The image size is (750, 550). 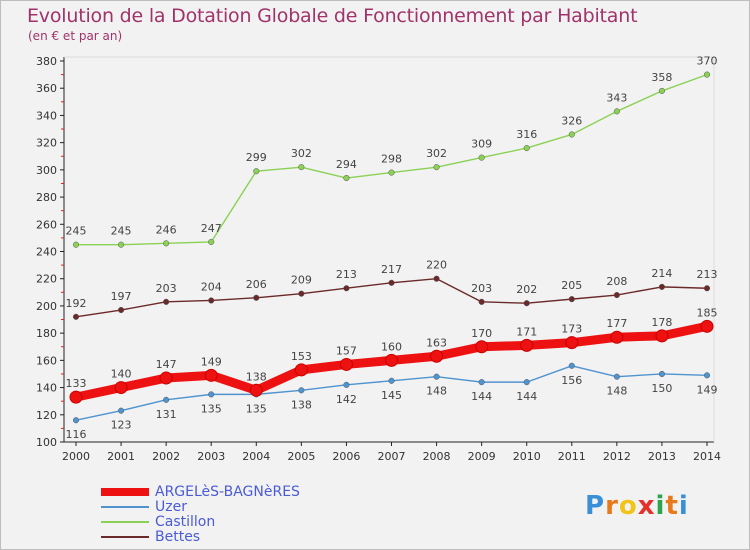 I want to click on x-tick-label: 2008, so click(x=437, y=456).